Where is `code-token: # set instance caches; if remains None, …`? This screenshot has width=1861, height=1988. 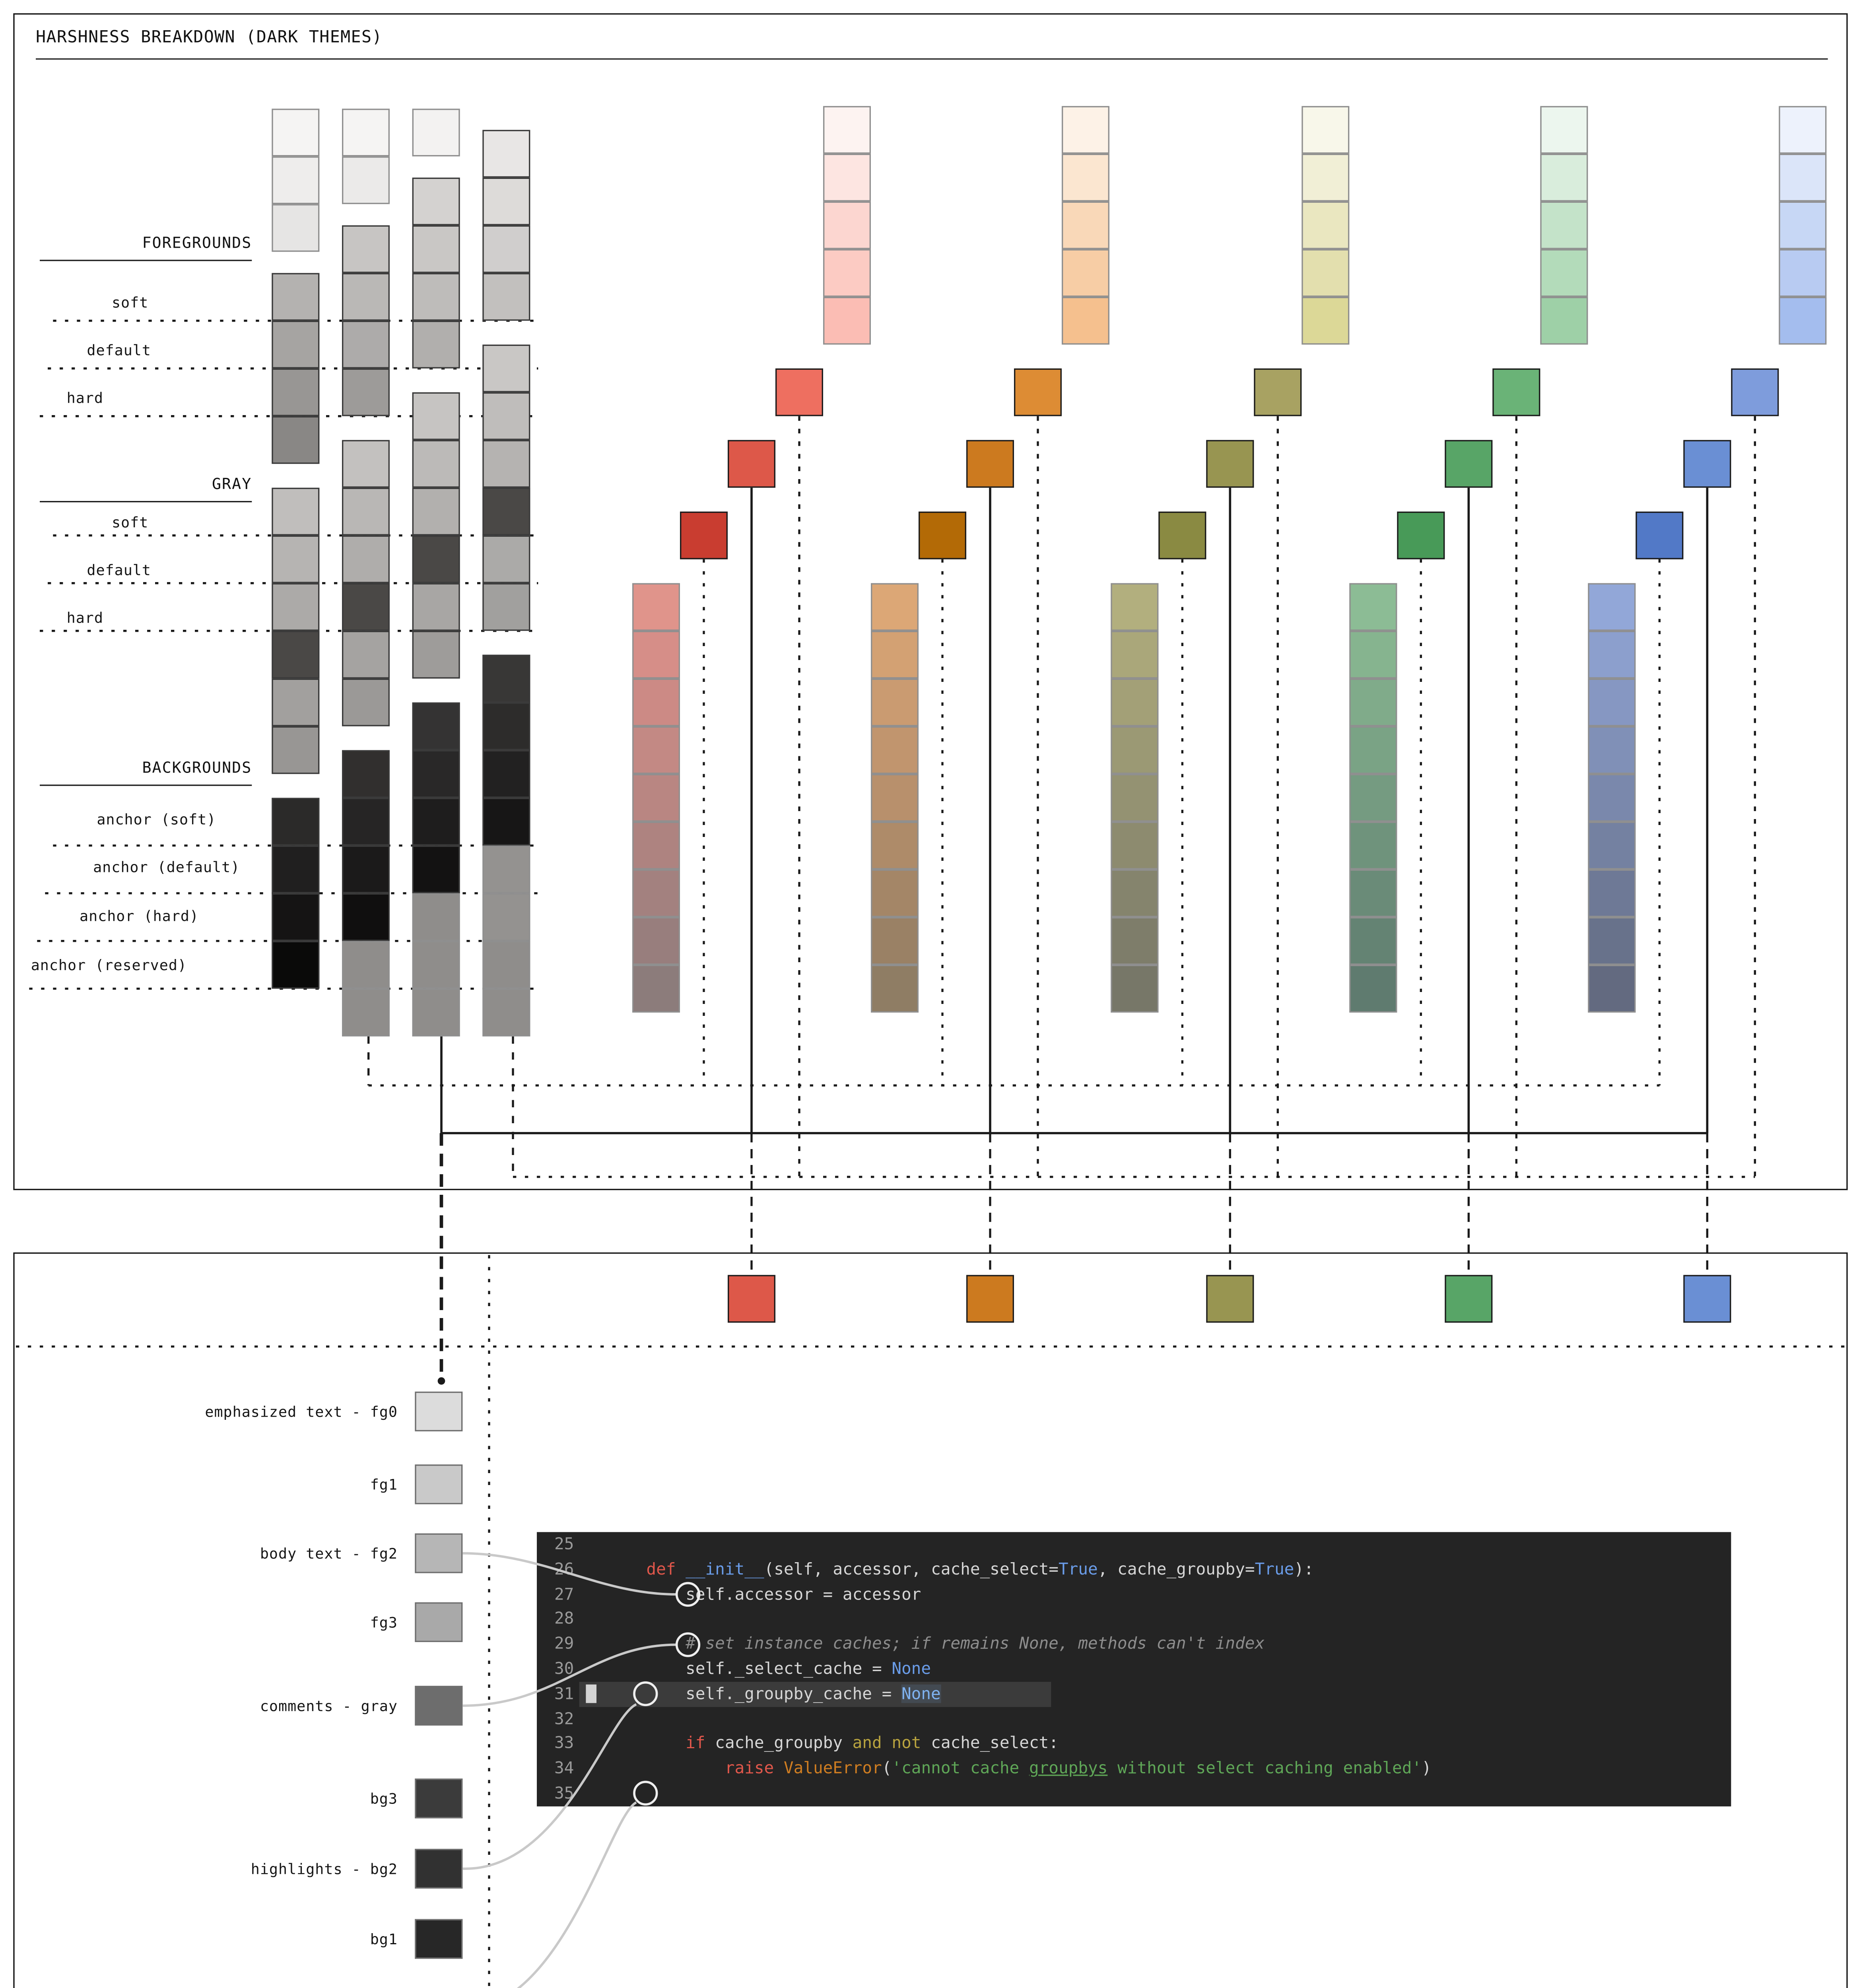 code-token: # set instance caches; if remains None, … is located at coordinates (975, 1643).